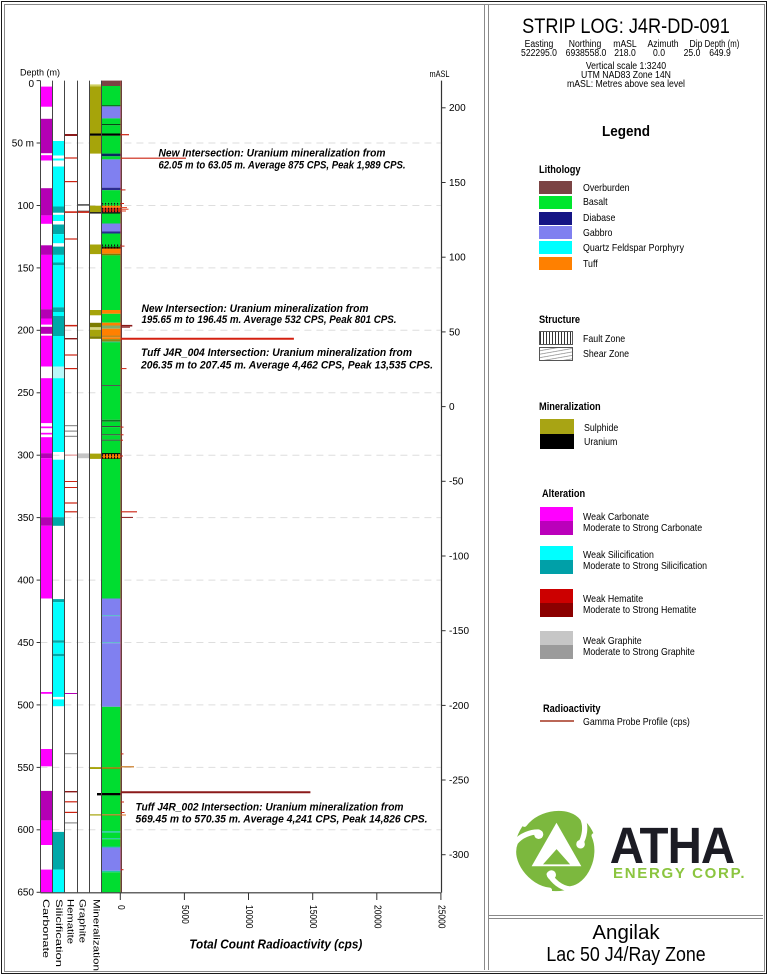 The width and height of the screenshot is (768, 975). I want to click on svg-text: 10000, so click(248, 917).